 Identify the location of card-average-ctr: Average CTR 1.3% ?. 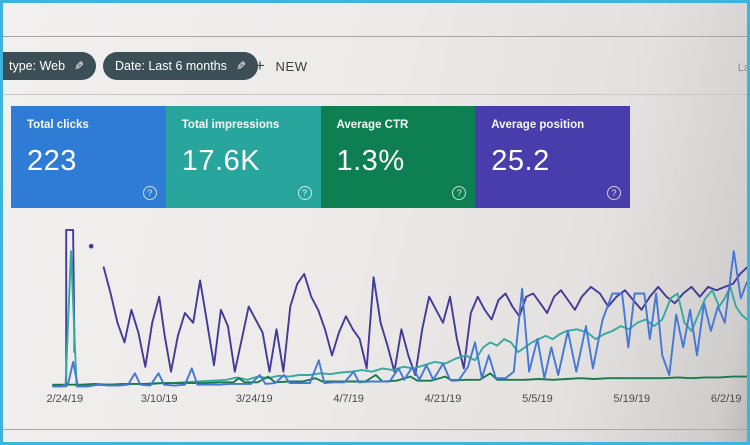
(398, 157).